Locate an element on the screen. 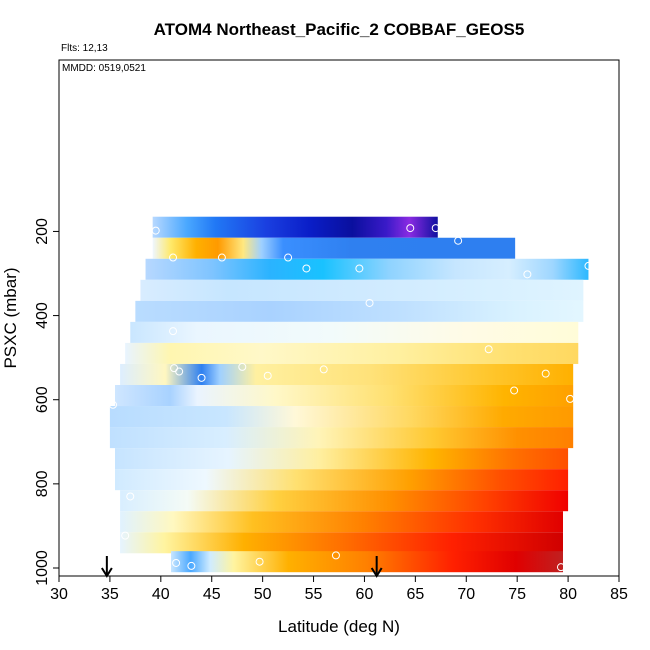 Image resolution: width=650 pixels, height=650 pixels. y-tick-label: 600 is located at coordinates (42, 399).